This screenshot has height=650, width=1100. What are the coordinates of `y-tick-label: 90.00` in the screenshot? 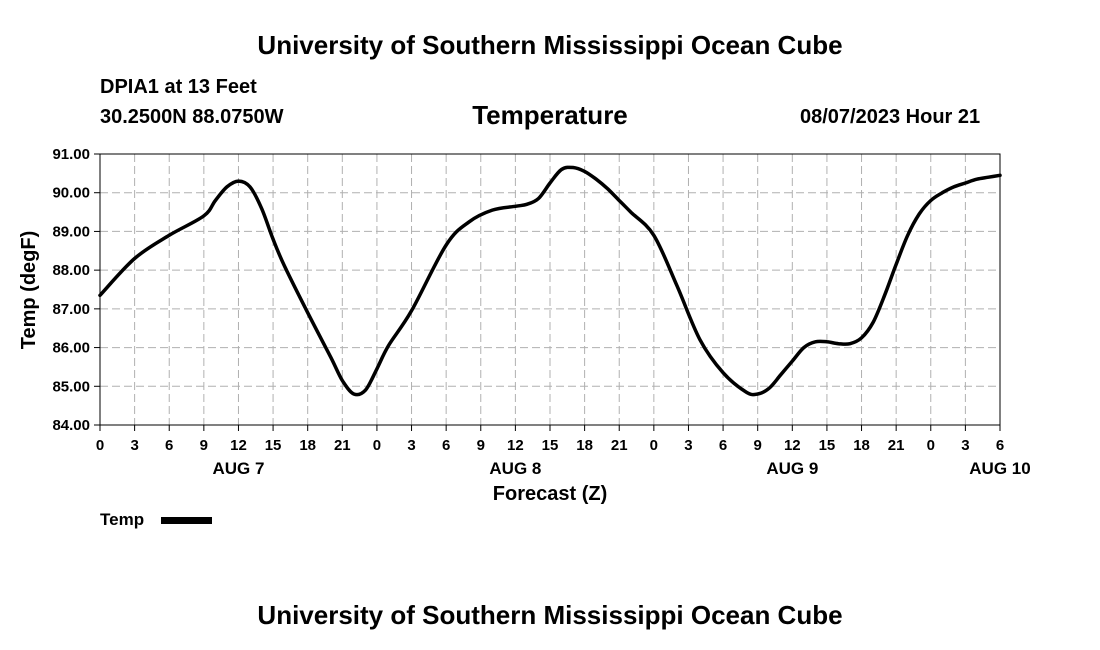 It's located at (71, 193).